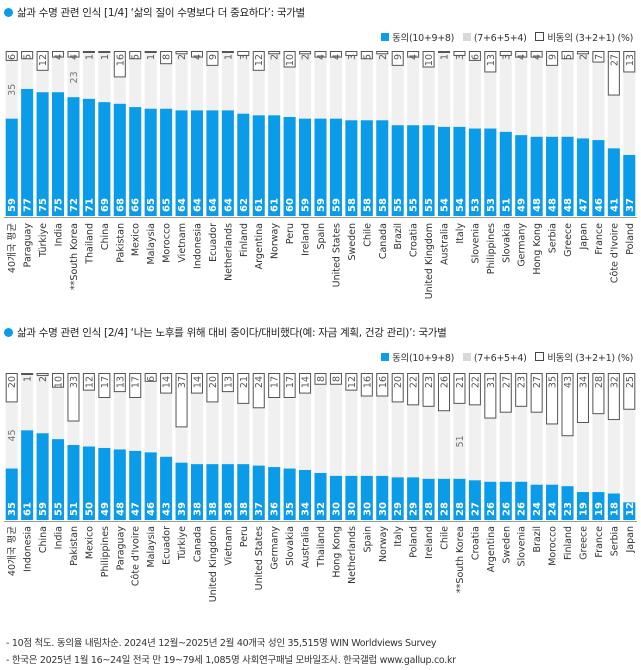 The height and width of the screenshot is (670, 641). What do you see at coordinates (151, 244) in the screenshot?
I see `category-label: Malaysia` at bounding box center [151, 244].